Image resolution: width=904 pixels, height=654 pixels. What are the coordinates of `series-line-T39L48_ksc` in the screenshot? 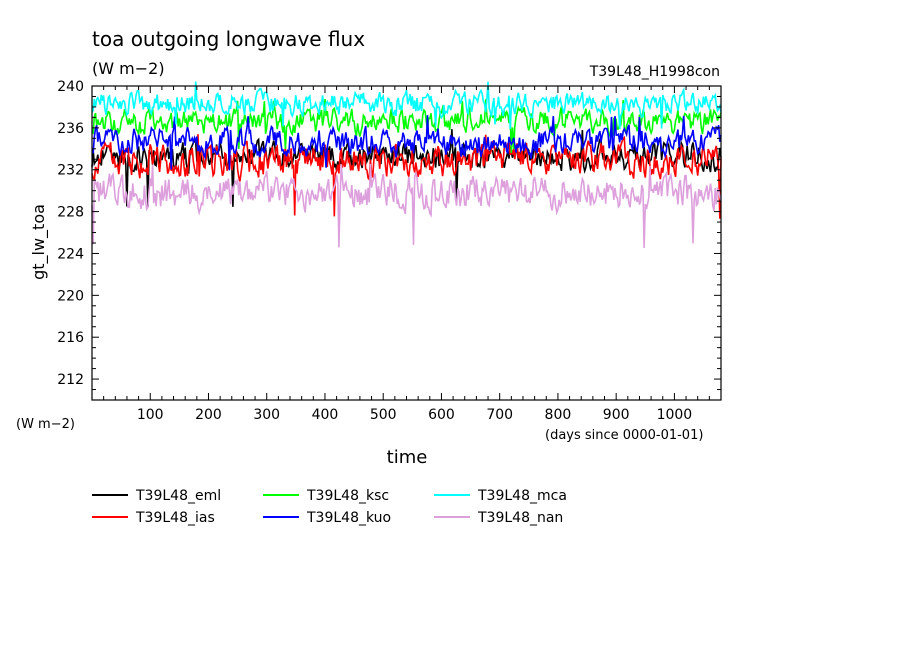 It's located at (406, 125).